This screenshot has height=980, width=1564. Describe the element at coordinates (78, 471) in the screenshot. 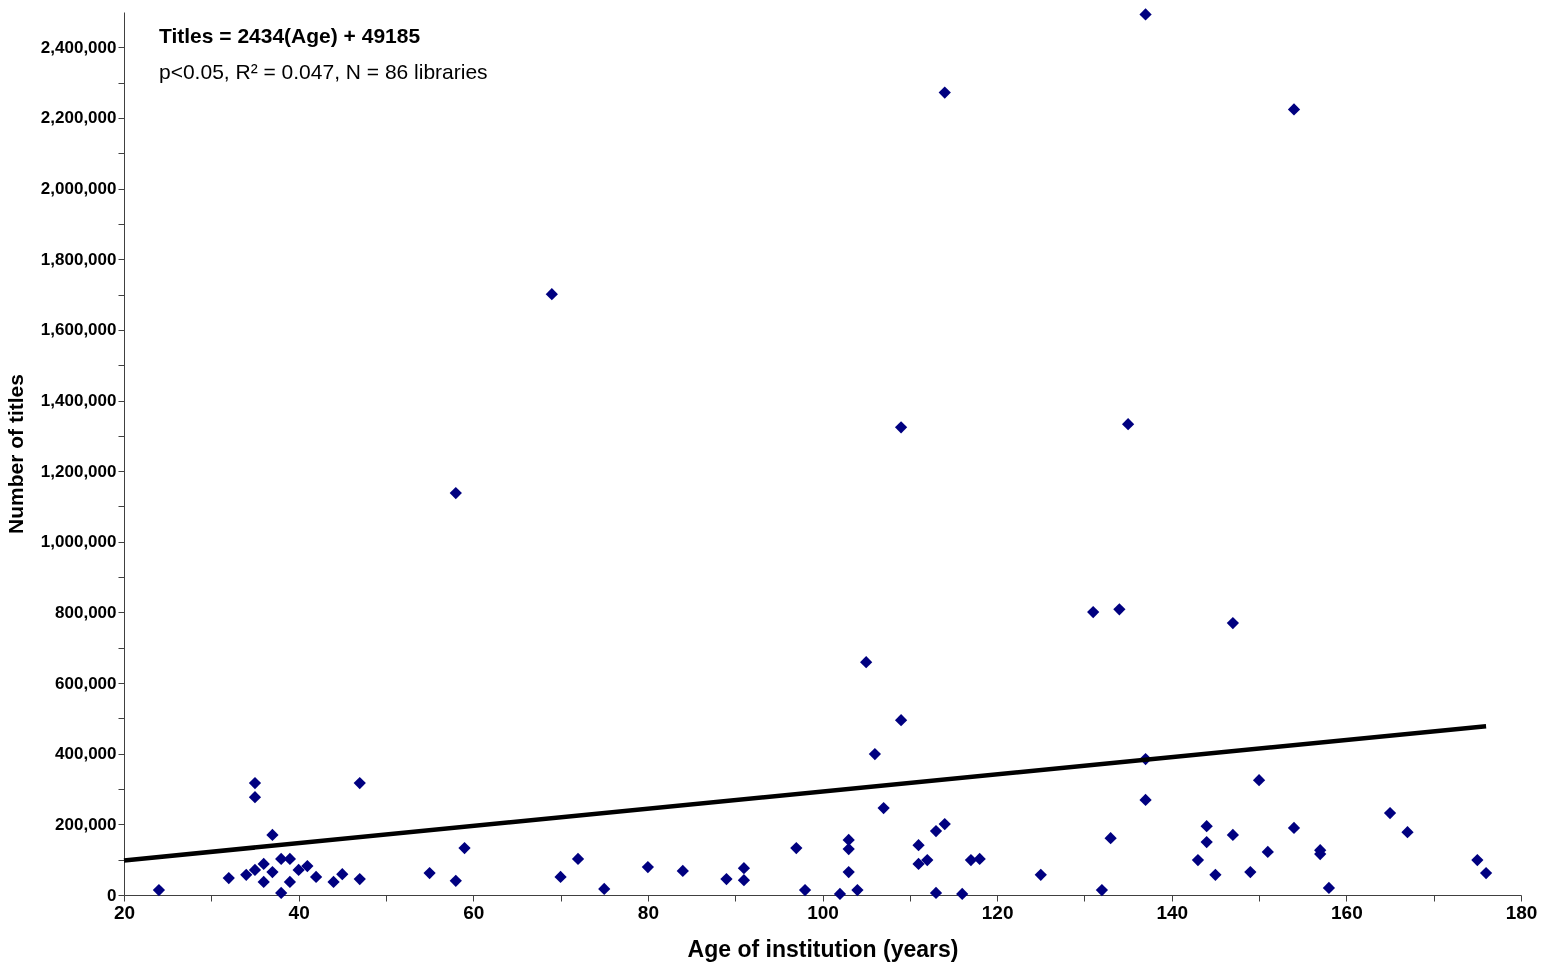

I see `y-tick-label: 1,200,000` at that location.